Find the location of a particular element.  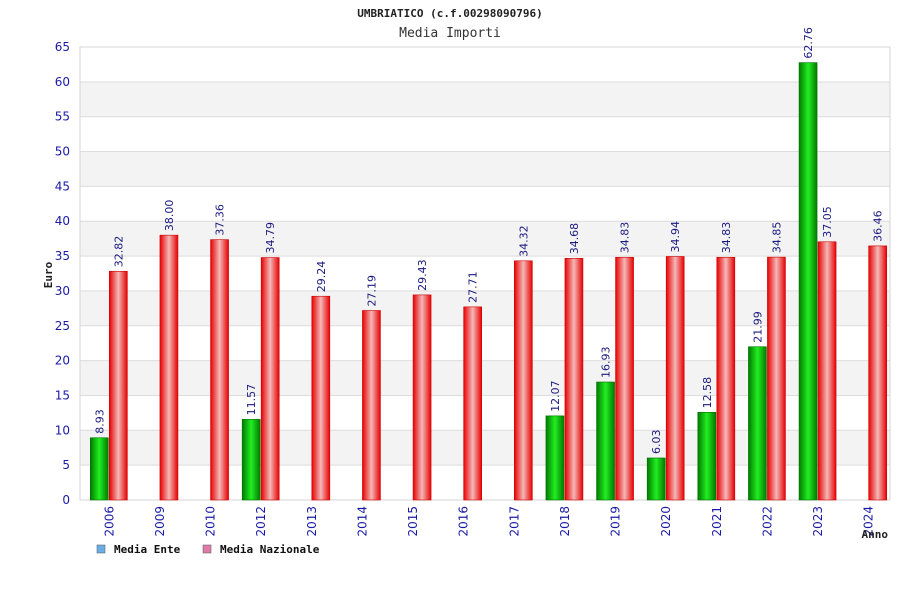

bar-value-label: 34.32 is located at coordinates (523, 241).